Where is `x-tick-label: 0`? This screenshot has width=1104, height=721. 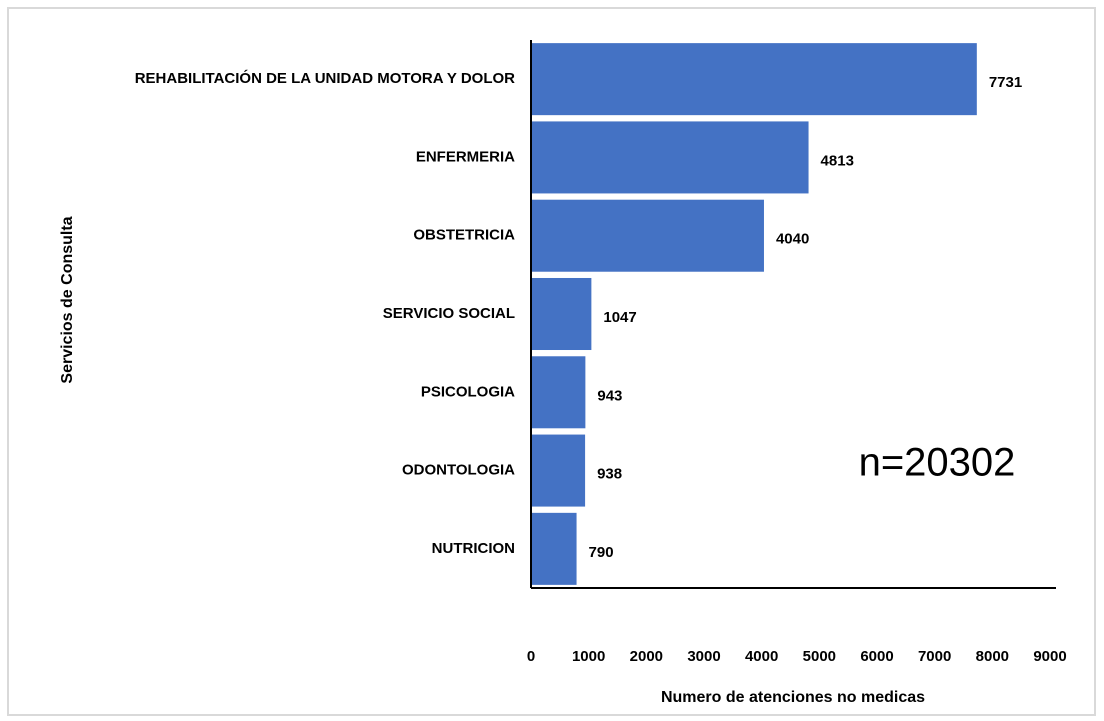
x-tick-label: 0 is located at coordinates (531, 656).